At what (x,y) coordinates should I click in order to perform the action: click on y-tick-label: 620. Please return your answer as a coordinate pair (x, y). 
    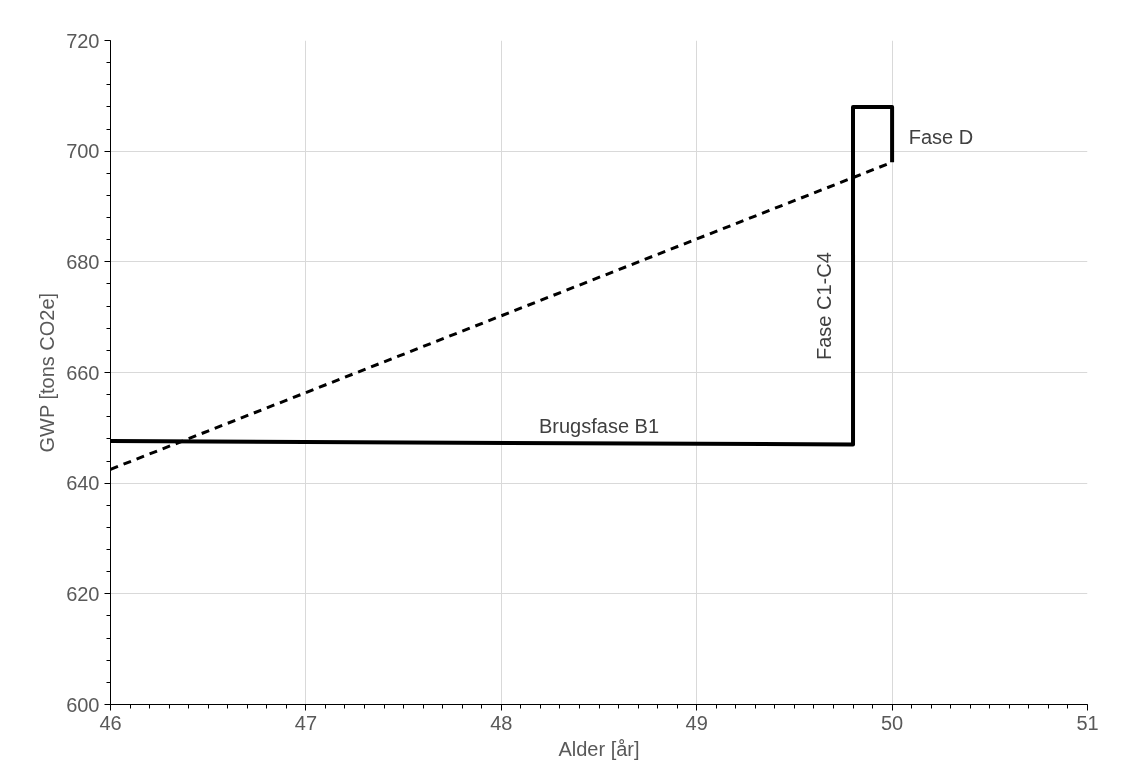
    Looking at the image, I should click on (83, 593).